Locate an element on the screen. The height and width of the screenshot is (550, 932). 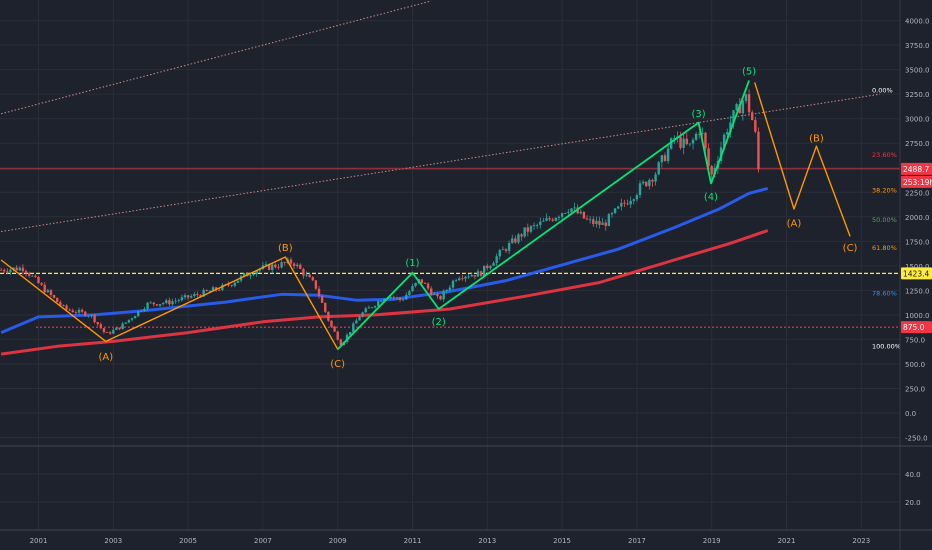
x-tick-label: 2007 is located at coordinates (263, 541).